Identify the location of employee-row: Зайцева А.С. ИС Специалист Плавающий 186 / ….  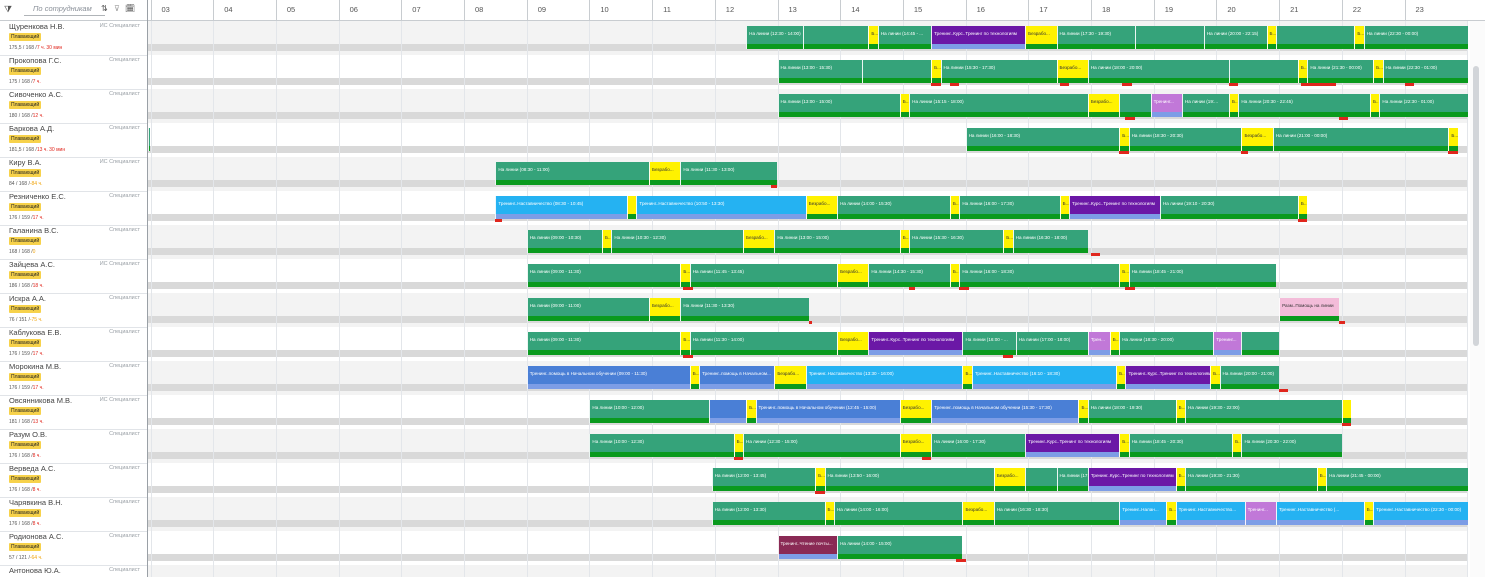
(73, 276).